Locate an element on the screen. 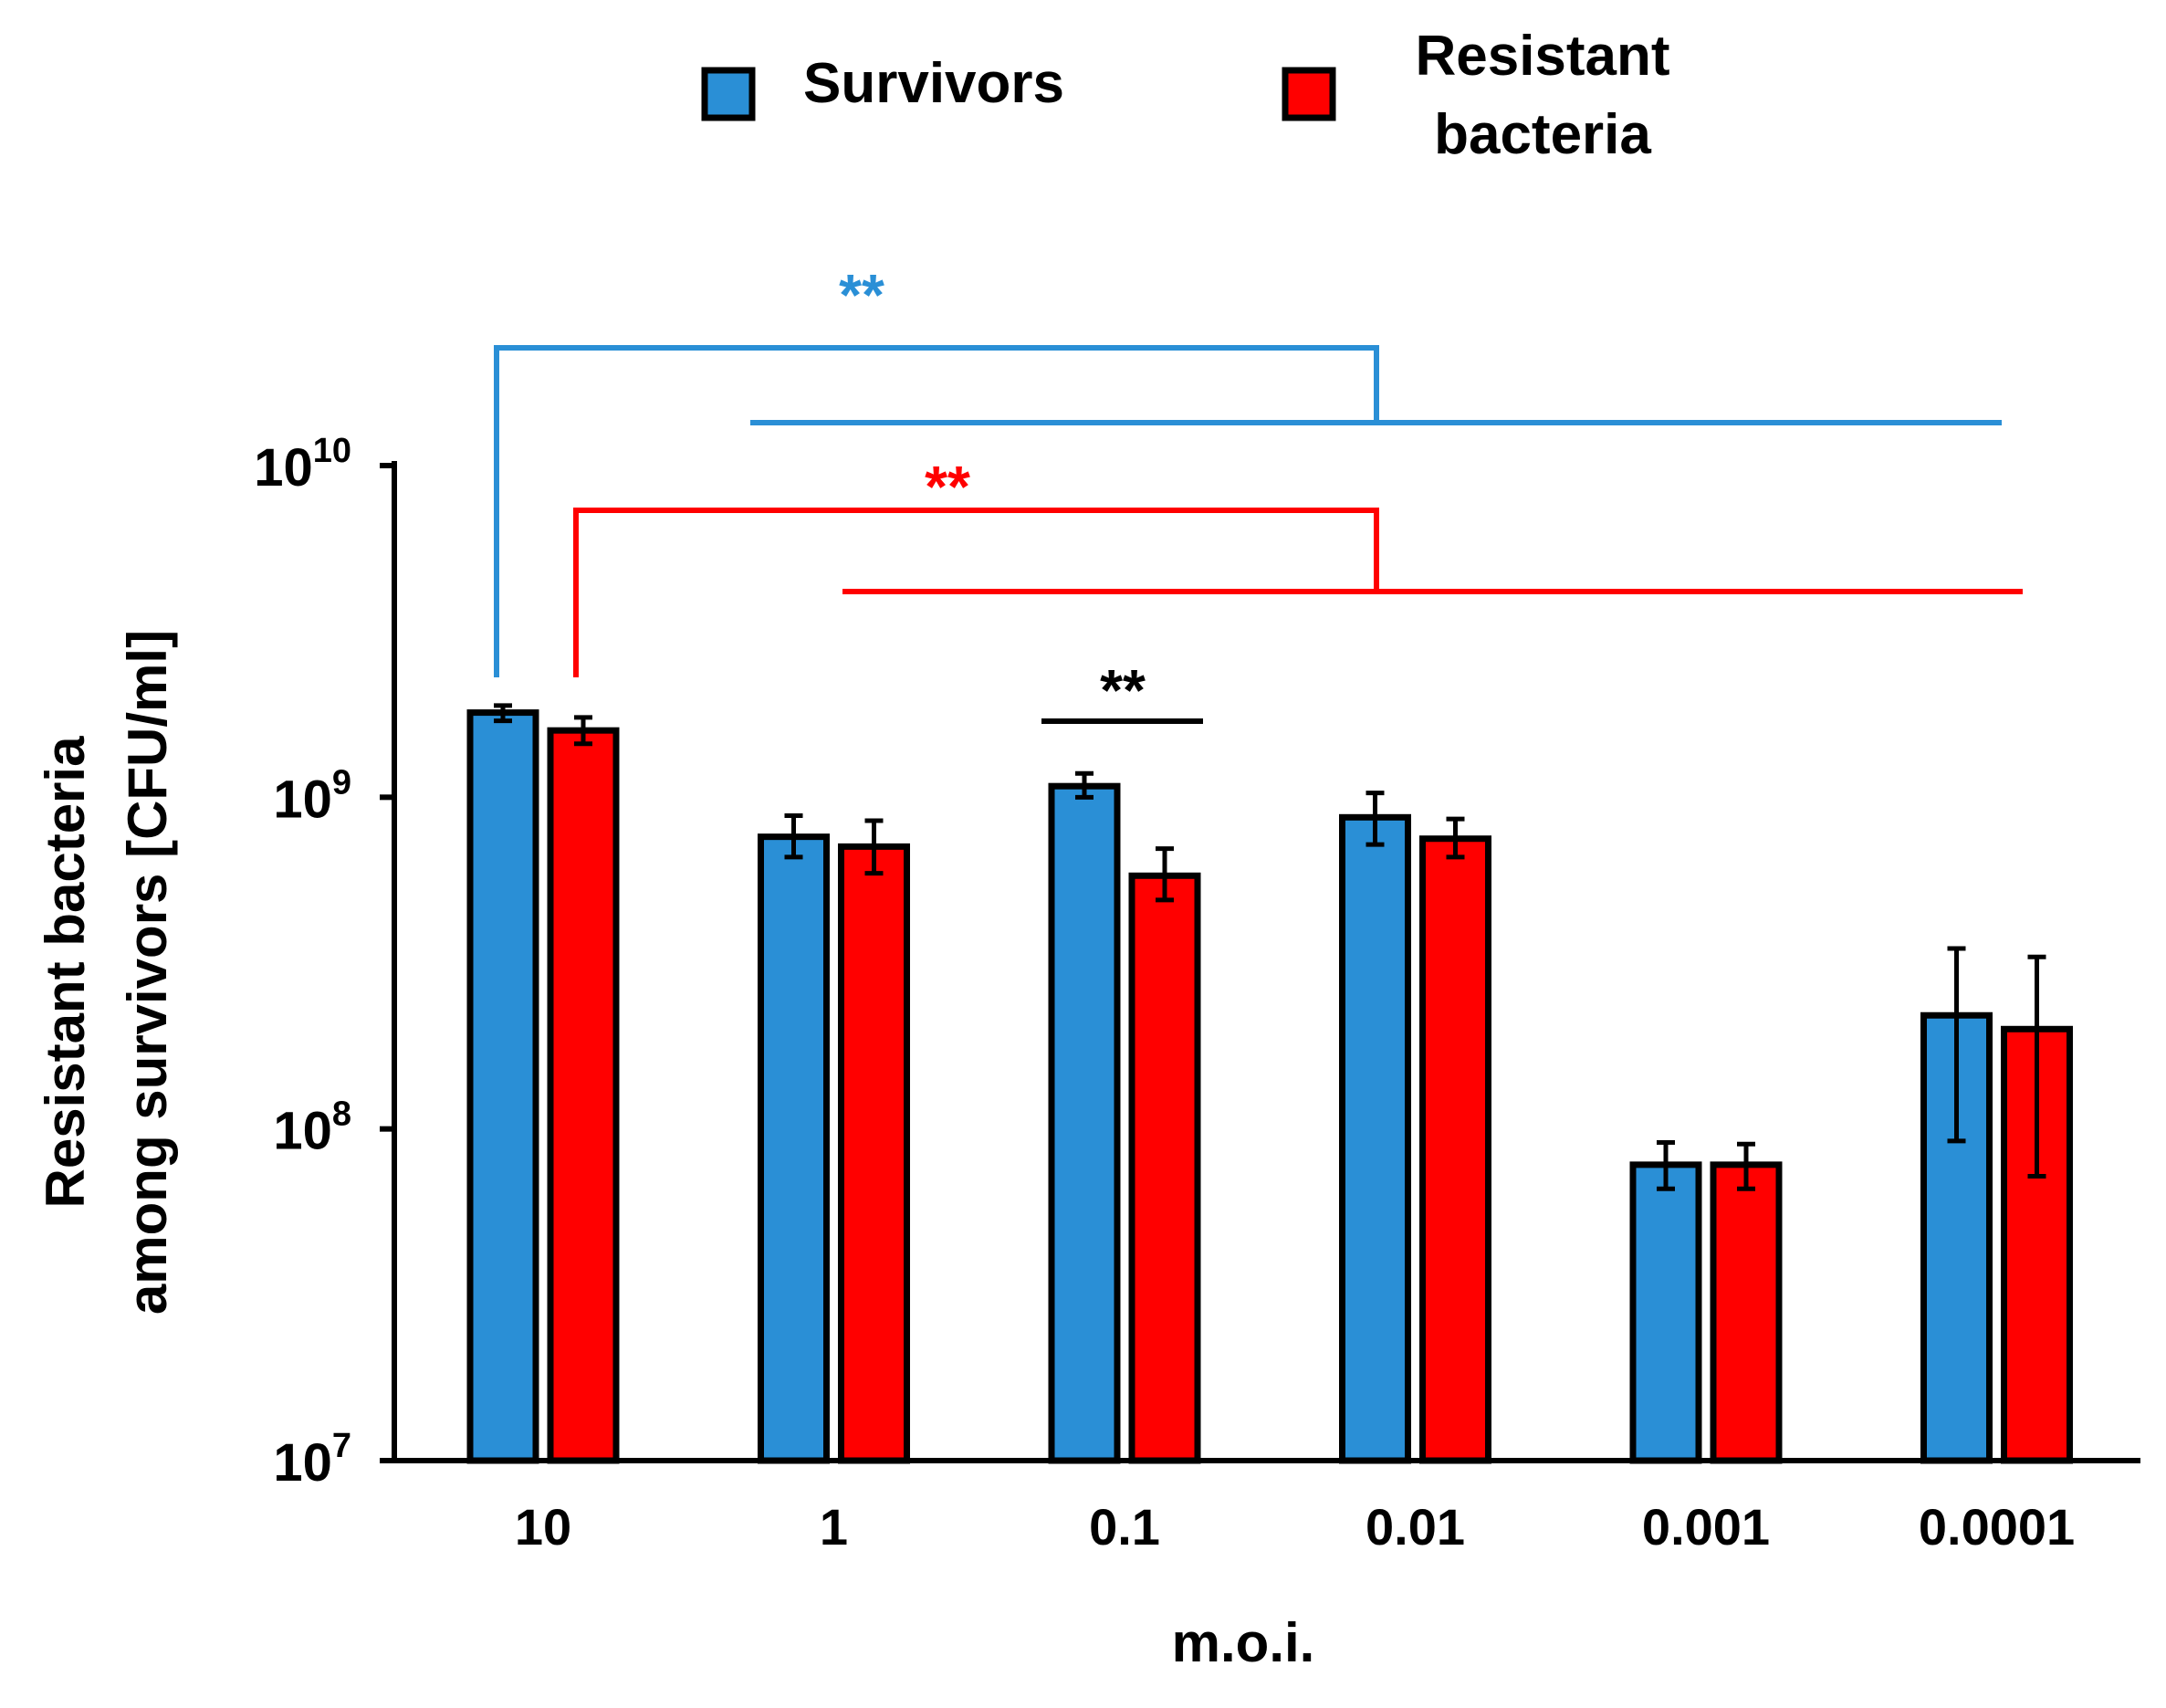 Image resolution: width=2166 pixels, height=1708 pixels. errorbar-survivors-0.0001 is located at coordinates (1956, 1045).